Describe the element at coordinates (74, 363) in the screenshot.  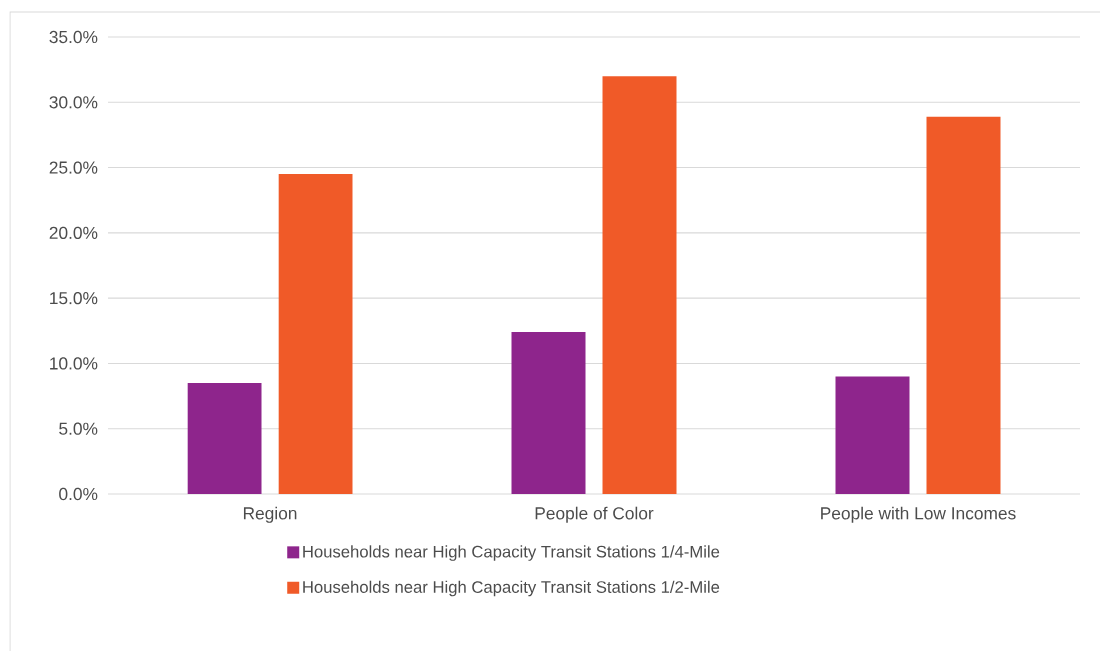
I see `y-tick-label: 10.0%` at that location.